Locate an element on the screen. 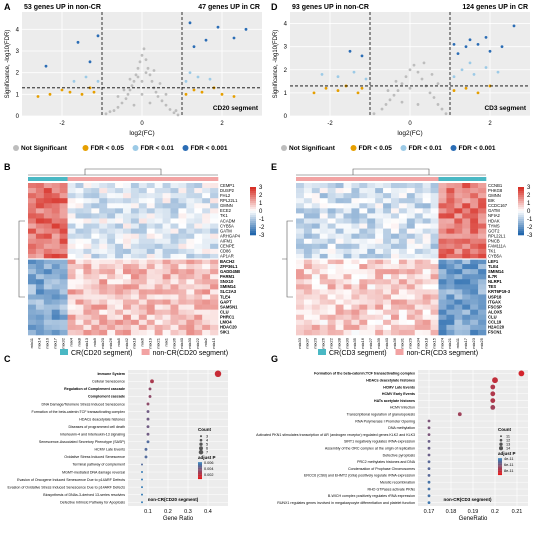  colorbar-segment is located at coordinates (253, 226).